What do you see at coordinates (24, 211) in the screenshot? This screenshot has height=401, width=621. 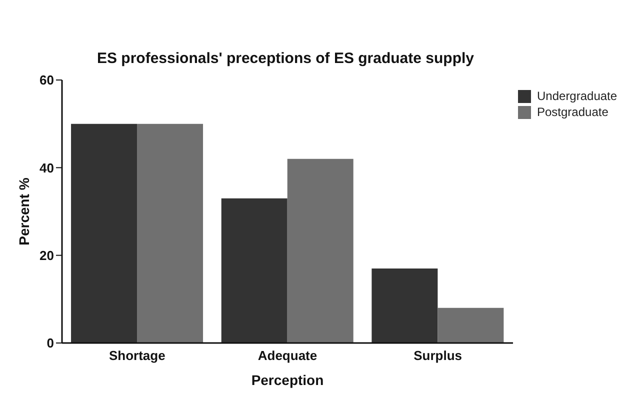 I see `y-axis-title: Percent %` at bounding box center [24, 211].